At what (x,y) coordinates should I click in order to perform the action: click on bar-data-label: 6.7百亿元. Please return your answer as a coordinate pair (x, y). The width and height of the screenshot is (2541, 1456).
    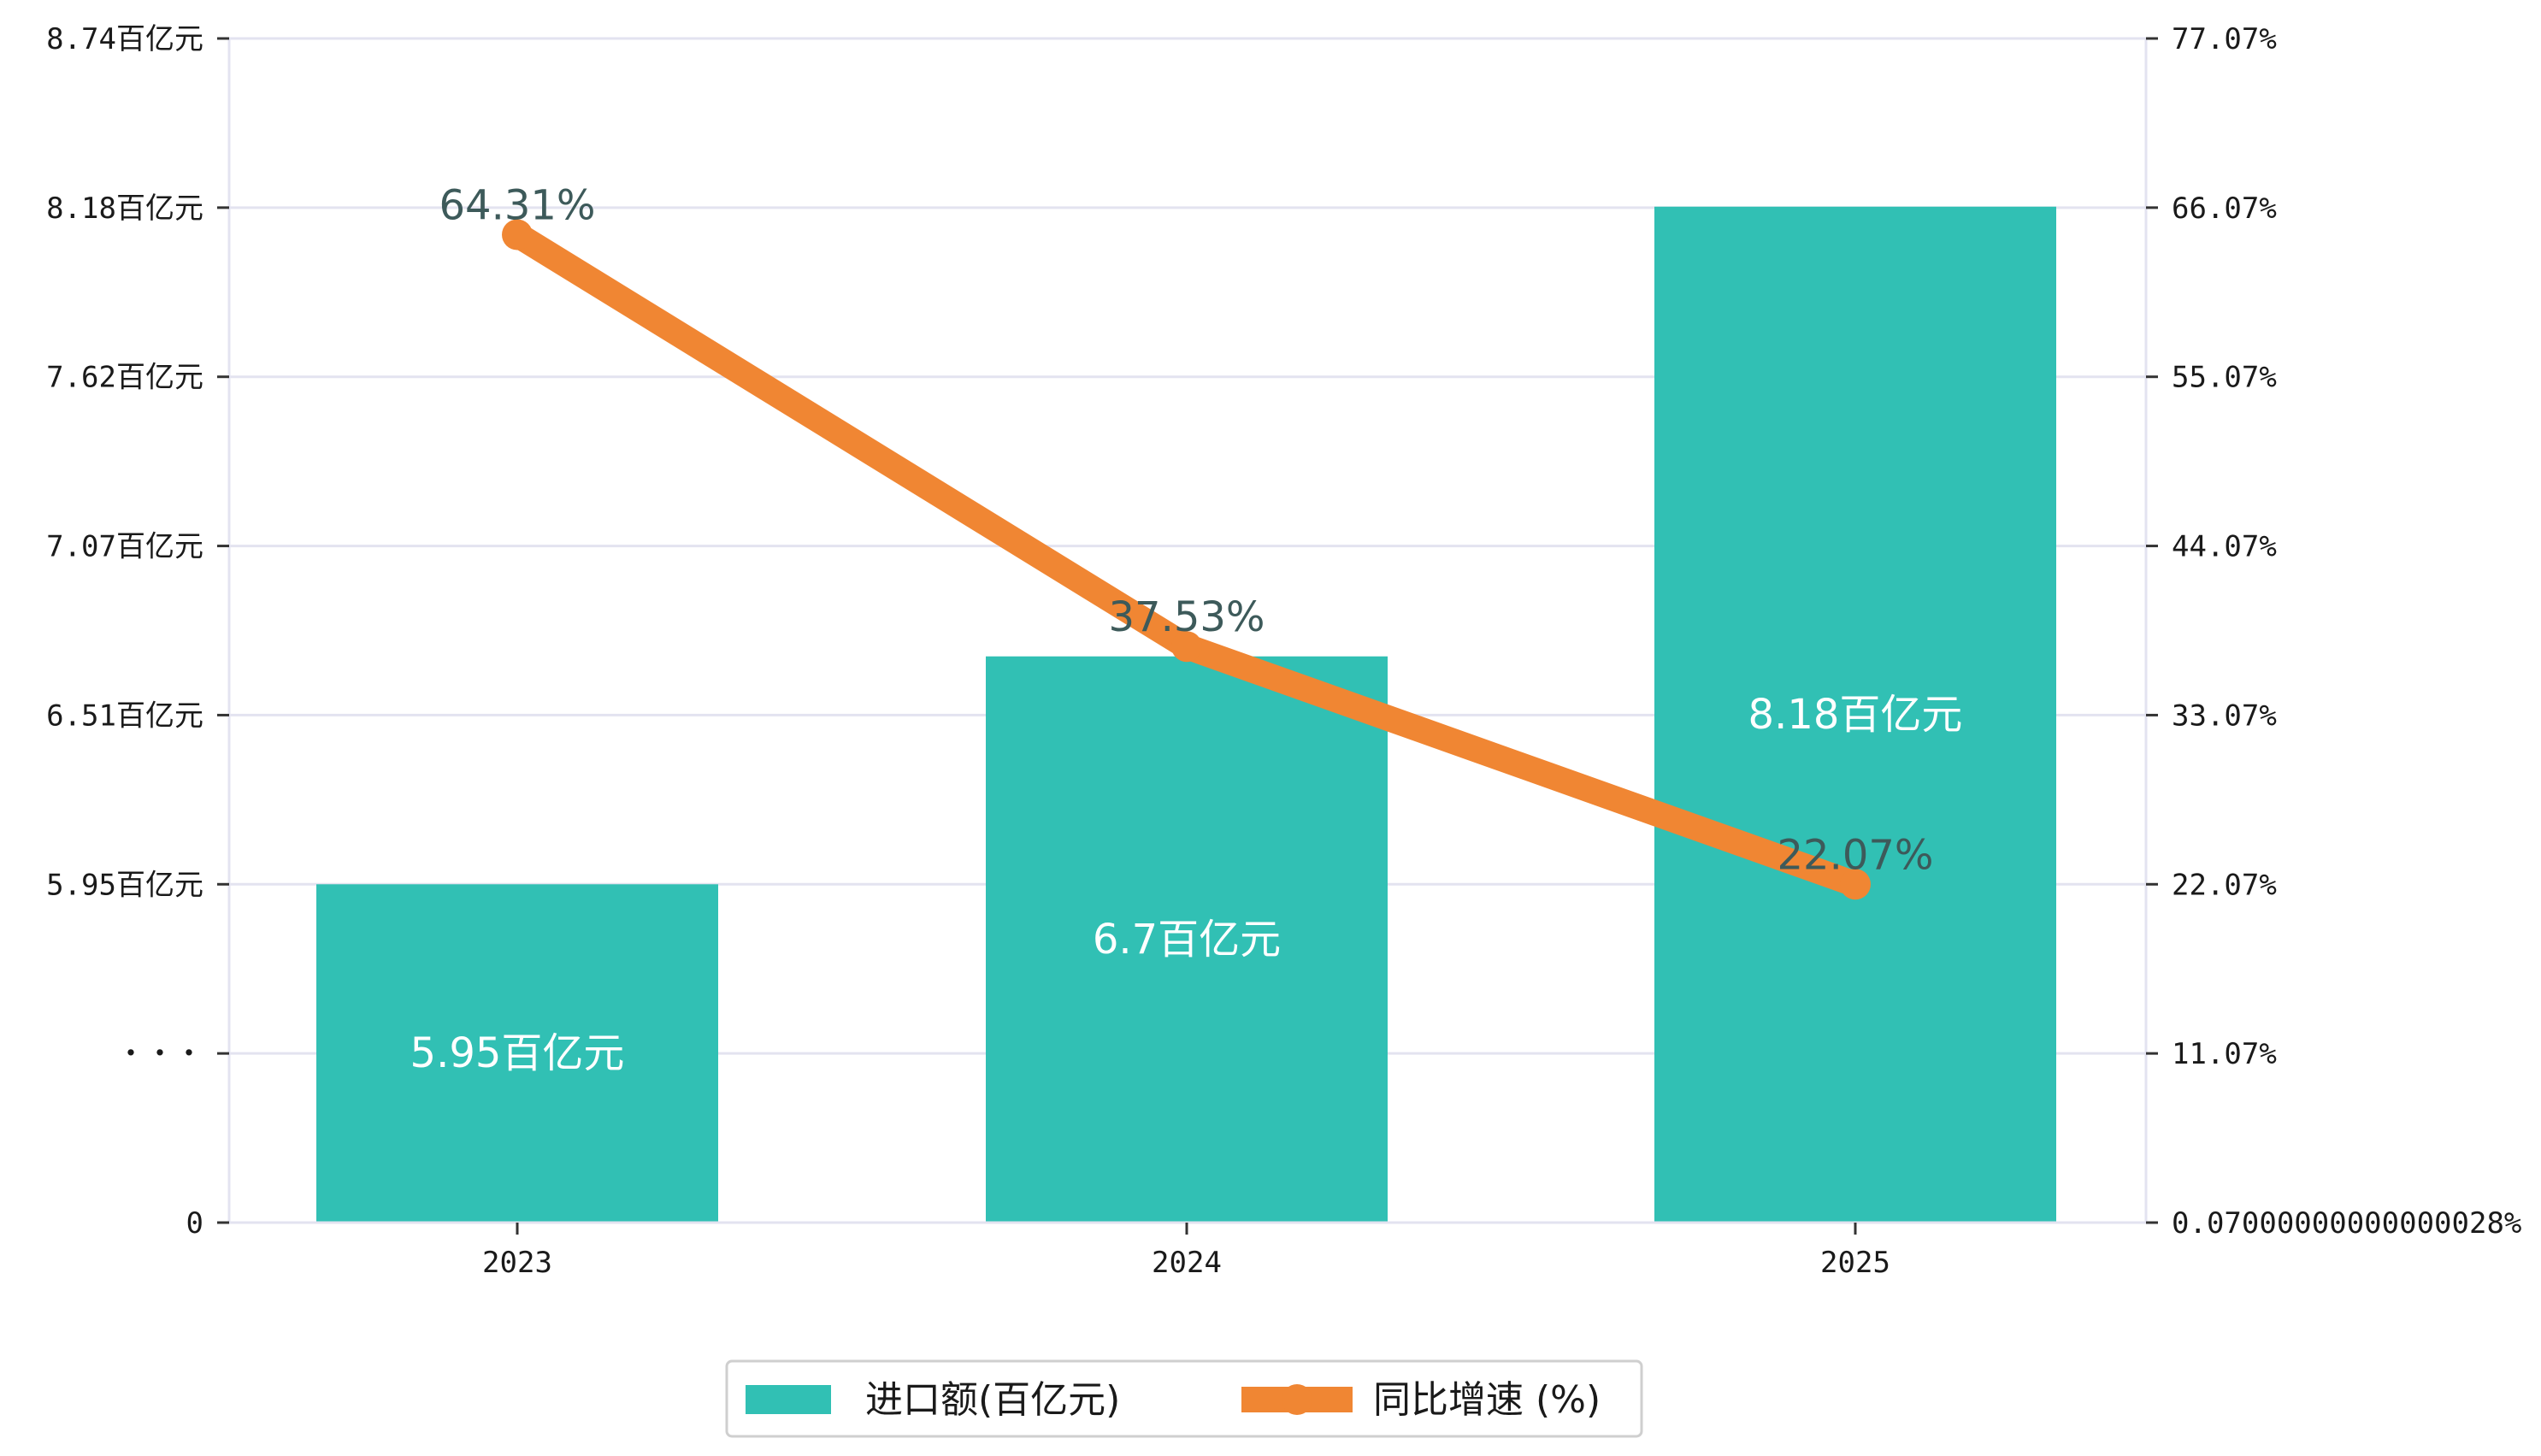
    Looking at the image, I should click on (1187, 940).